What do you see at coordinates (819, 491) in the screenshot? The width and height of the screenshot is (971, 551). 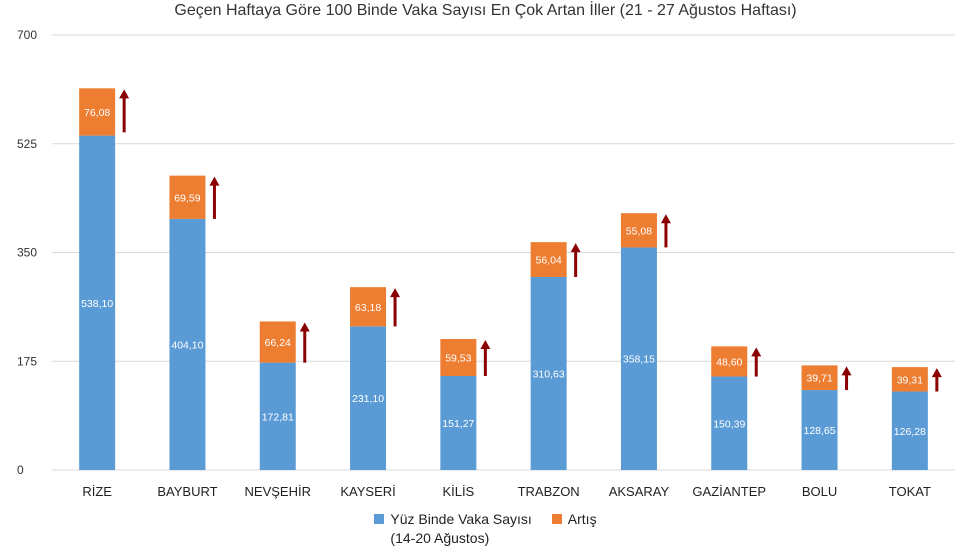 I see `category-label: BOLU` at bounding box center [819, 491].